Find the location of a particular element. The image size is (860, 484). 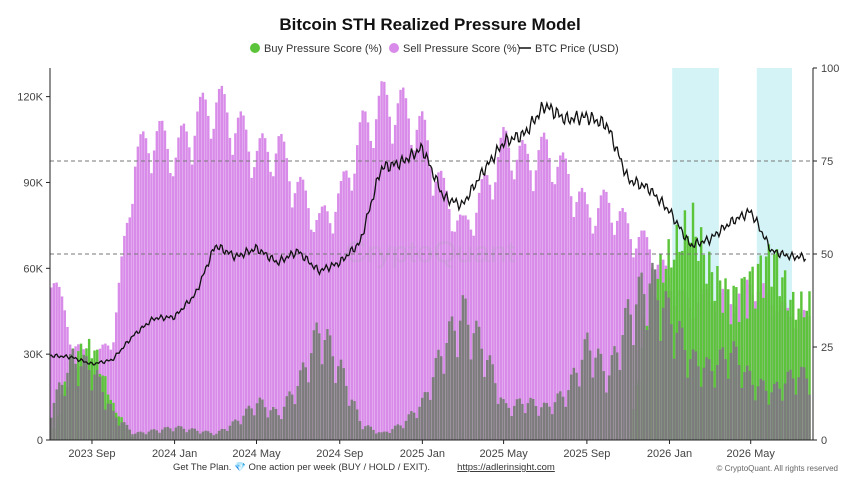

left-tick-label: 30K is located at coordinates (33, 355).